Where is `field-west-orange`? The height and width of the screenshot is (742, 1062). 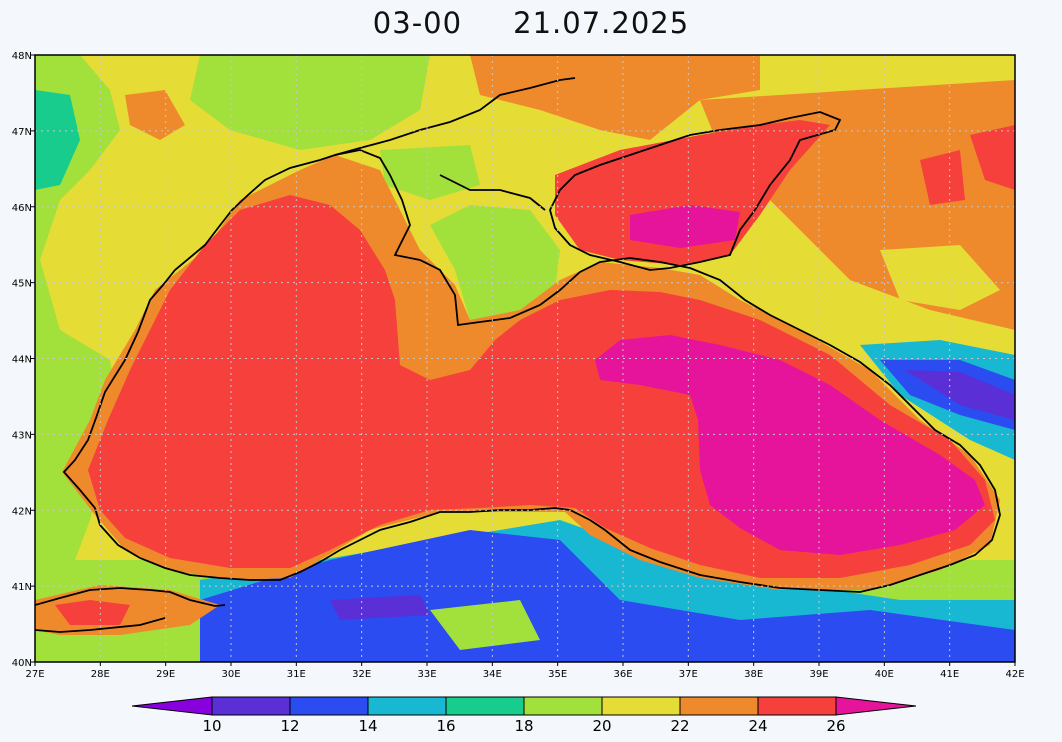
field-west-orange is located at coordinates (155, 115).